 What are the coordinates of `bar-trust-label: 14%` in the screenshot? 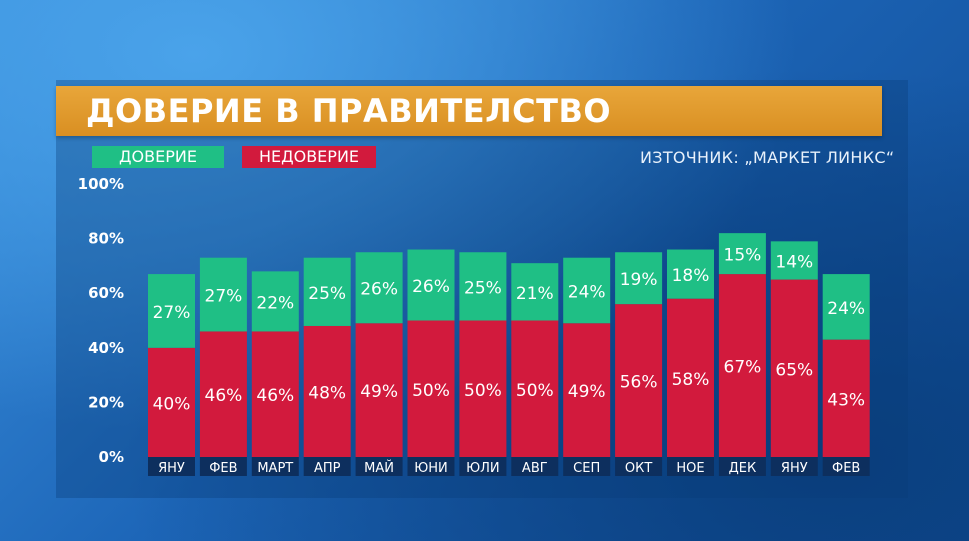 It's located at (794, 262).